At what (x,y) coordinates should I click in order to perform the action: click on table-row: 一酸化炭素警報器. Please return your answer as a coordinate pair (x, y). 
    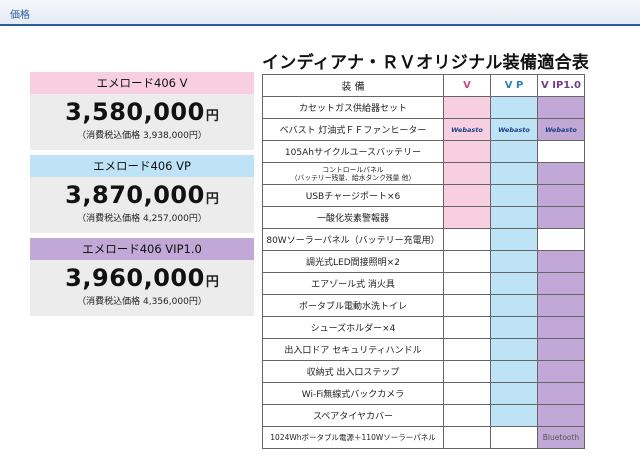
    Looking at the image, I should click on (423, 217).